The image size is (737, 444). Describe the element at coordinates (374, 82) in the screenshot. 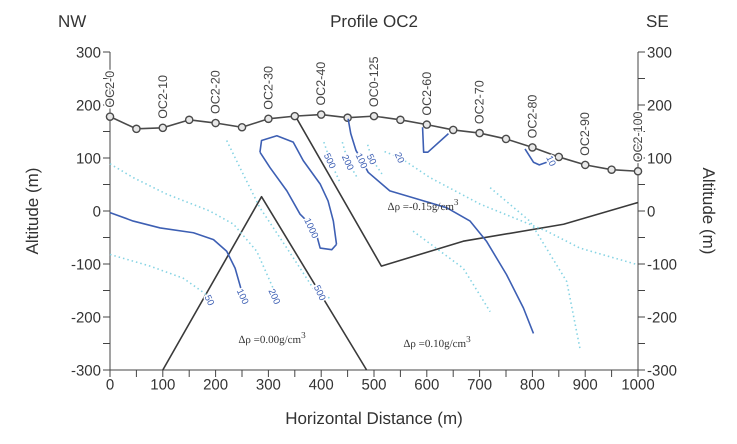

I see `data-label: OC0-125` at that location.